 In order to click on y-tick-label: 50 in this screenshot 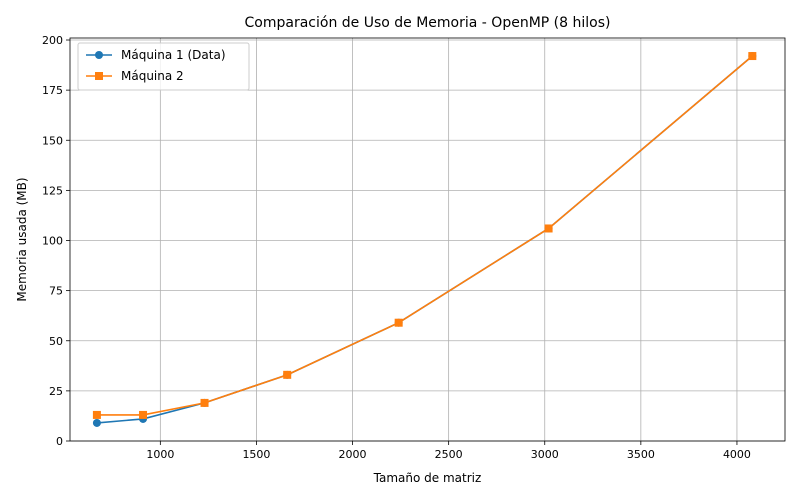, I will do `click(56, 341)`.